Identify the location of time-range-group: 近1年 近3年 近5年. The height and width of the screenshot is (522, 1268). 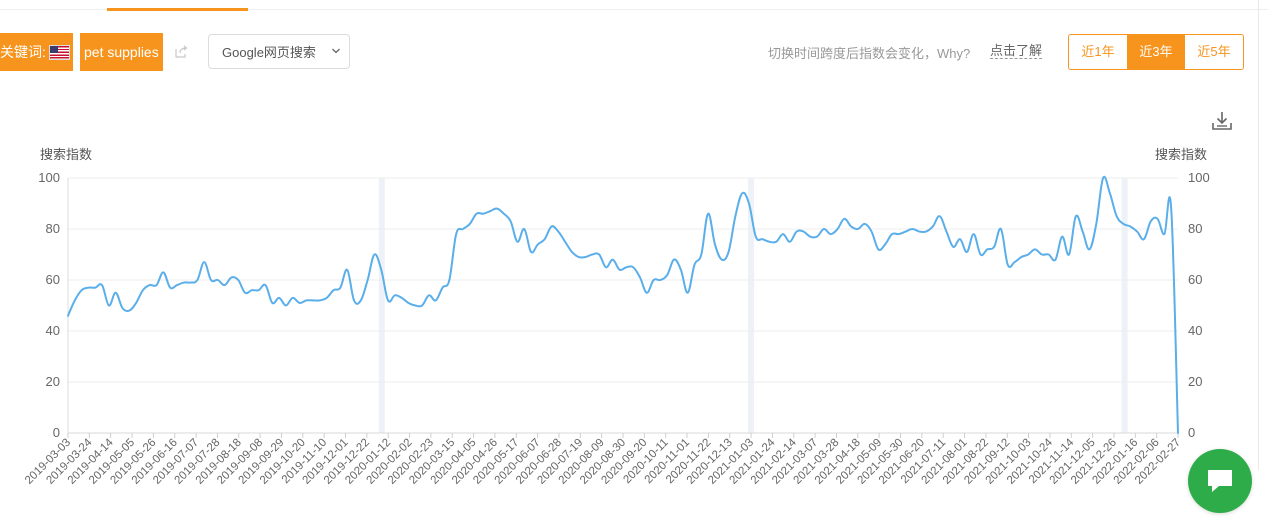
(1156, 52).